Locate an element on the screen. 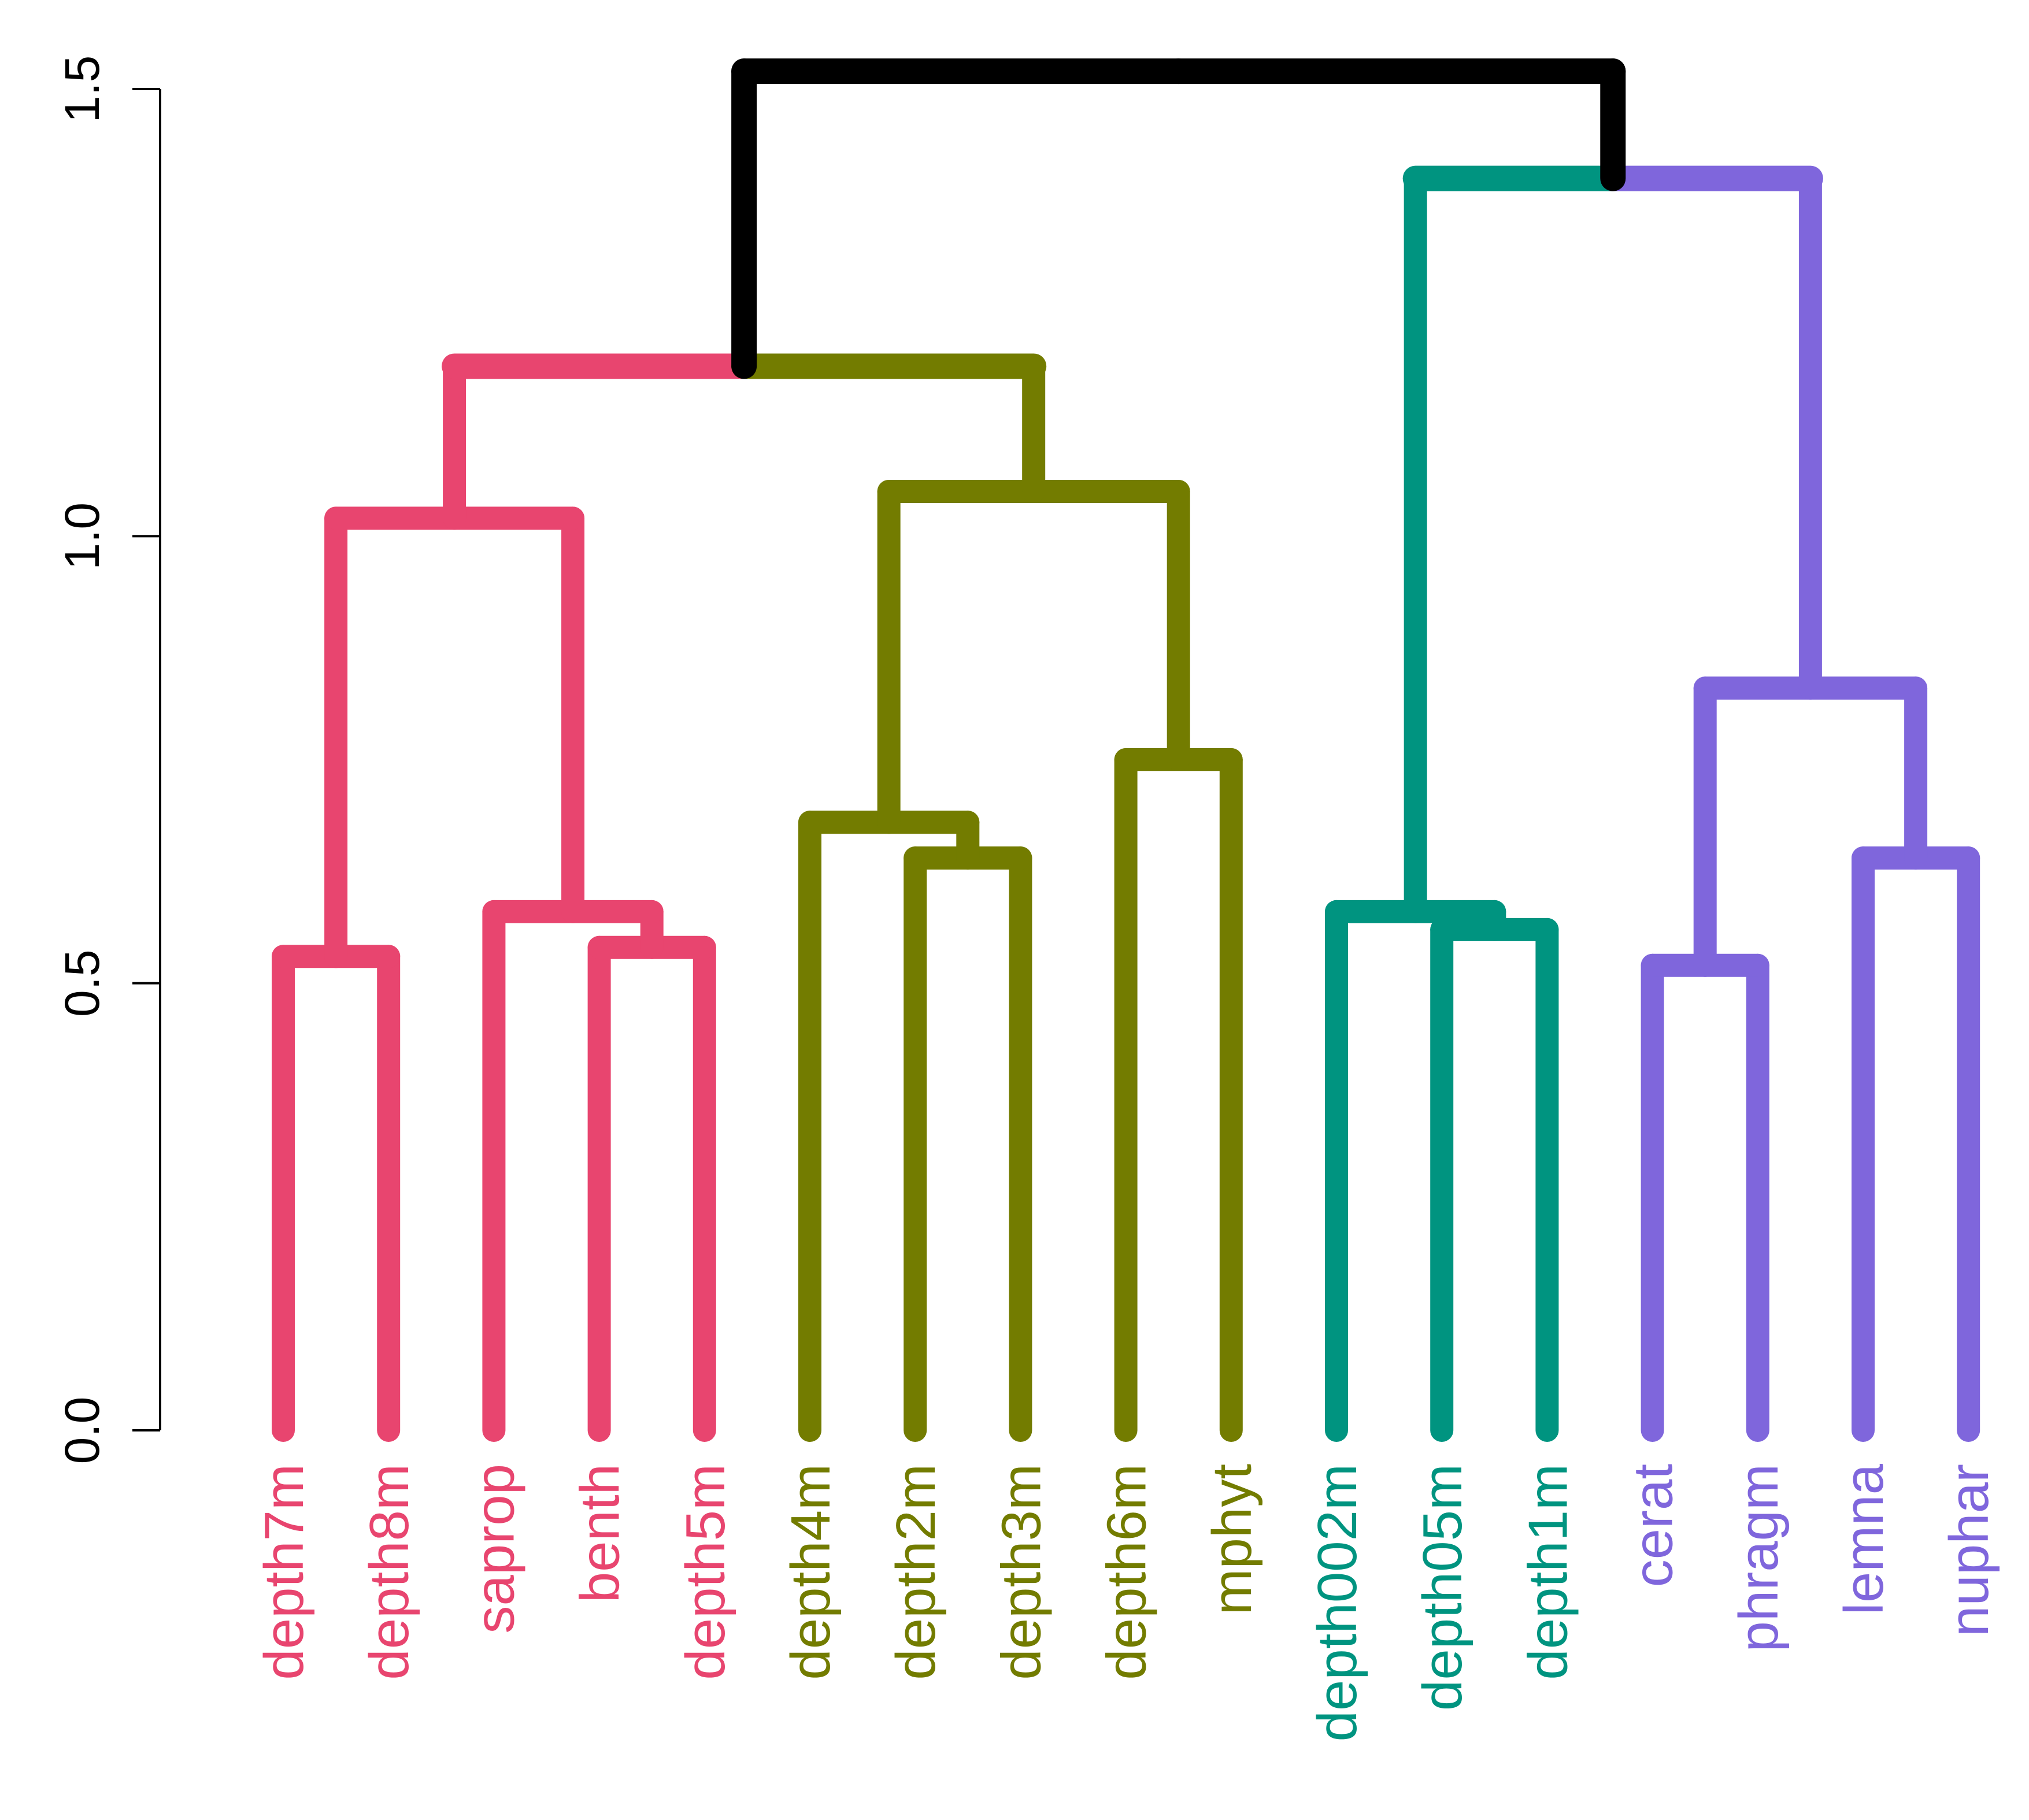 This screenshot has width=2029, height=1820. leaf-label-cerat: cerat is located at coordinates (1653, 1526).